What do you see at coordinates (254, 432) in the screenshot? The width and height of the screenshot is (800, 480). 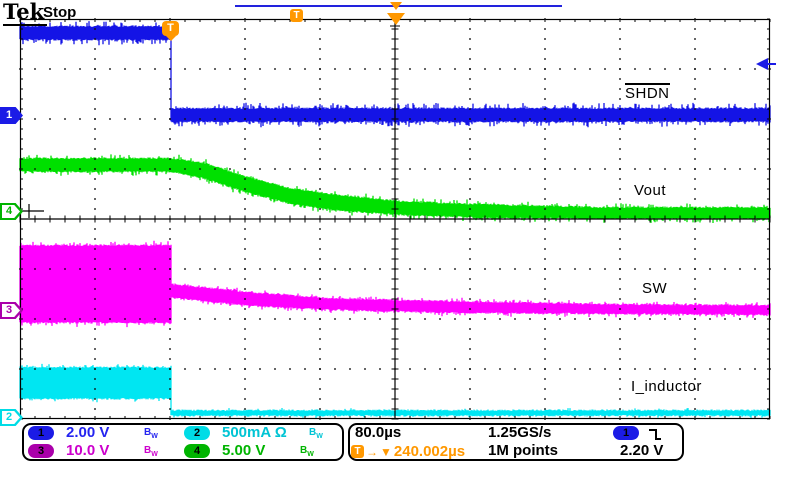 I see `ch2-scale: 500mA Ω` at bounding box center [254, 432].